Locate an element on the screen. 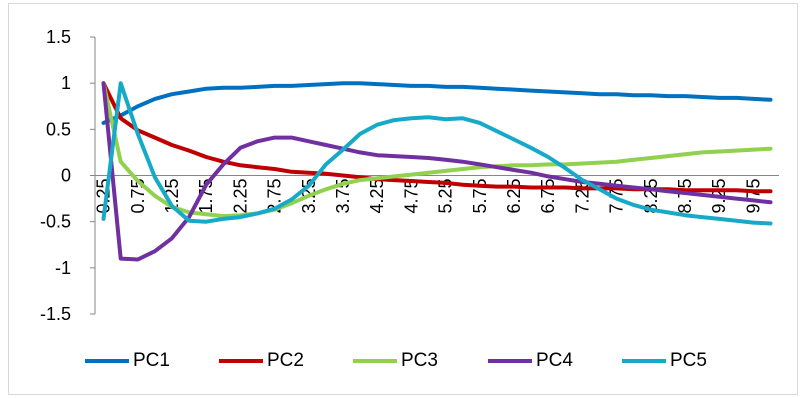 The width and height of the screenshot is (801, 398). legend-label: PC5 is located at coordinates (688, 360).